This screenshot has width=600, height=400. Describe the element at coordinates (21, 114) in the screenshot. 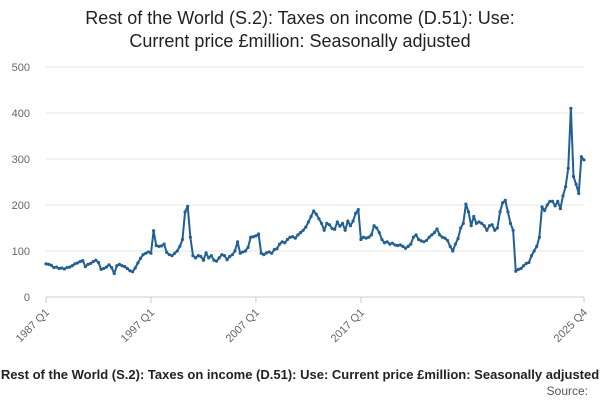

I see `y-tick-label: 400` at that location.